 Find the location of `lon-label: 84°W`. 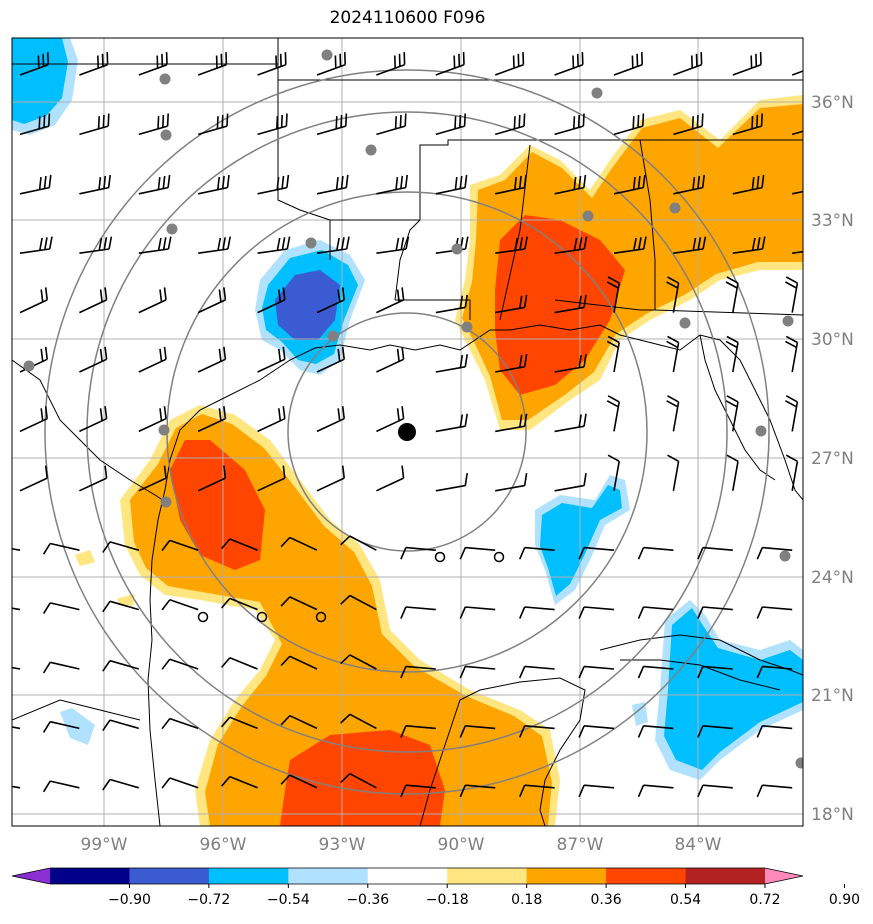

lon-label: 84°W is located at coordinates (698, 845).